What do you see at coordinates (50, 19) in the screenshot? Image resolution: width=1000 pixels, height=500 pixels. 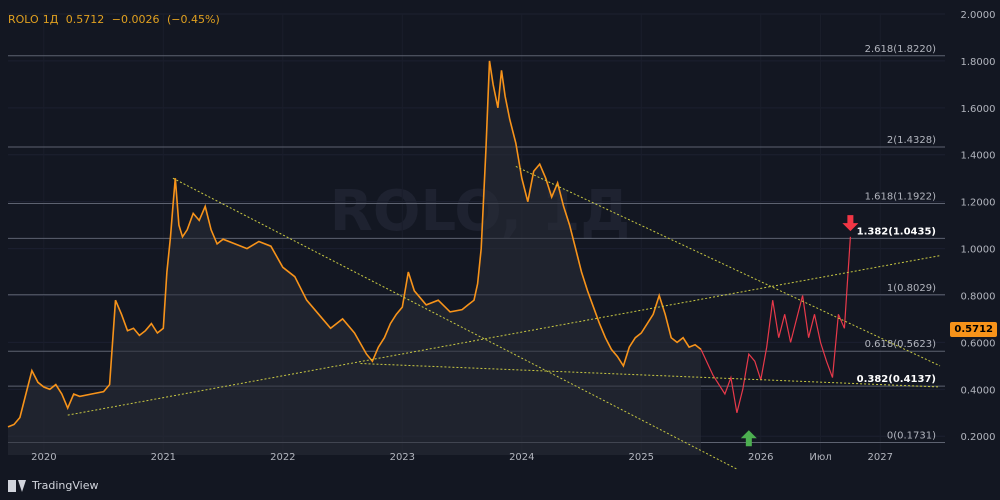 I see `timeframe: 1Д` at bounding box center [50, 19].